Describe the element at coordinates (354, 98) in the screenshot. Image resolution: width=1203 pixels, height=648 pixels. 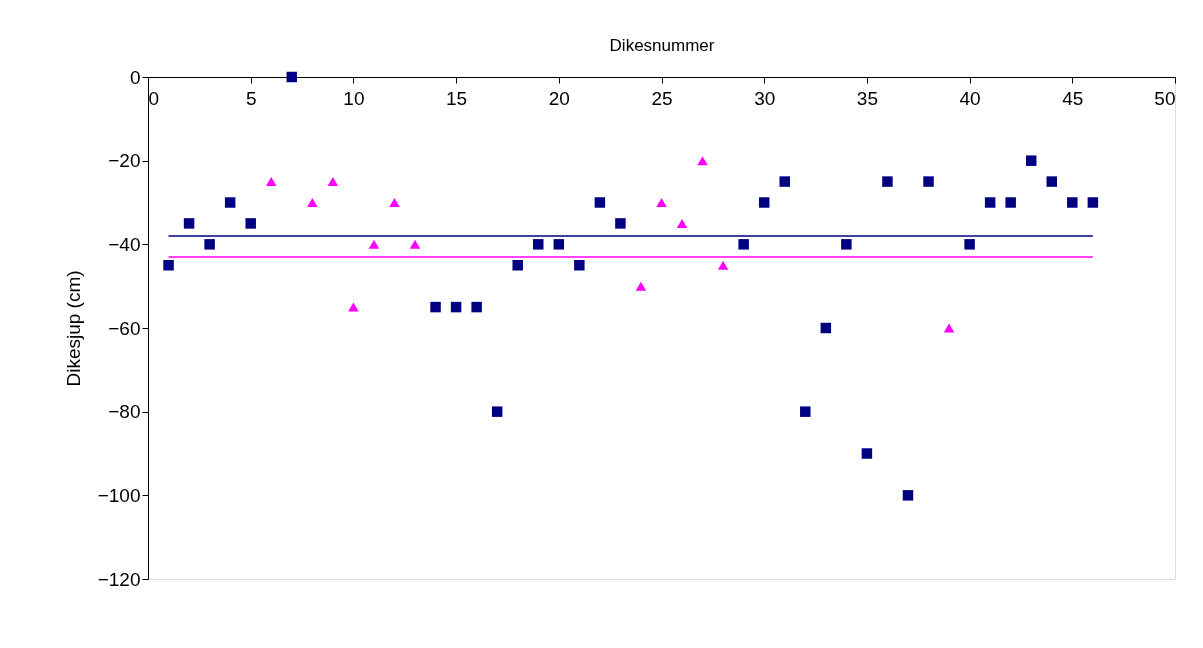
I see `x-tick-label: 10` at that location.